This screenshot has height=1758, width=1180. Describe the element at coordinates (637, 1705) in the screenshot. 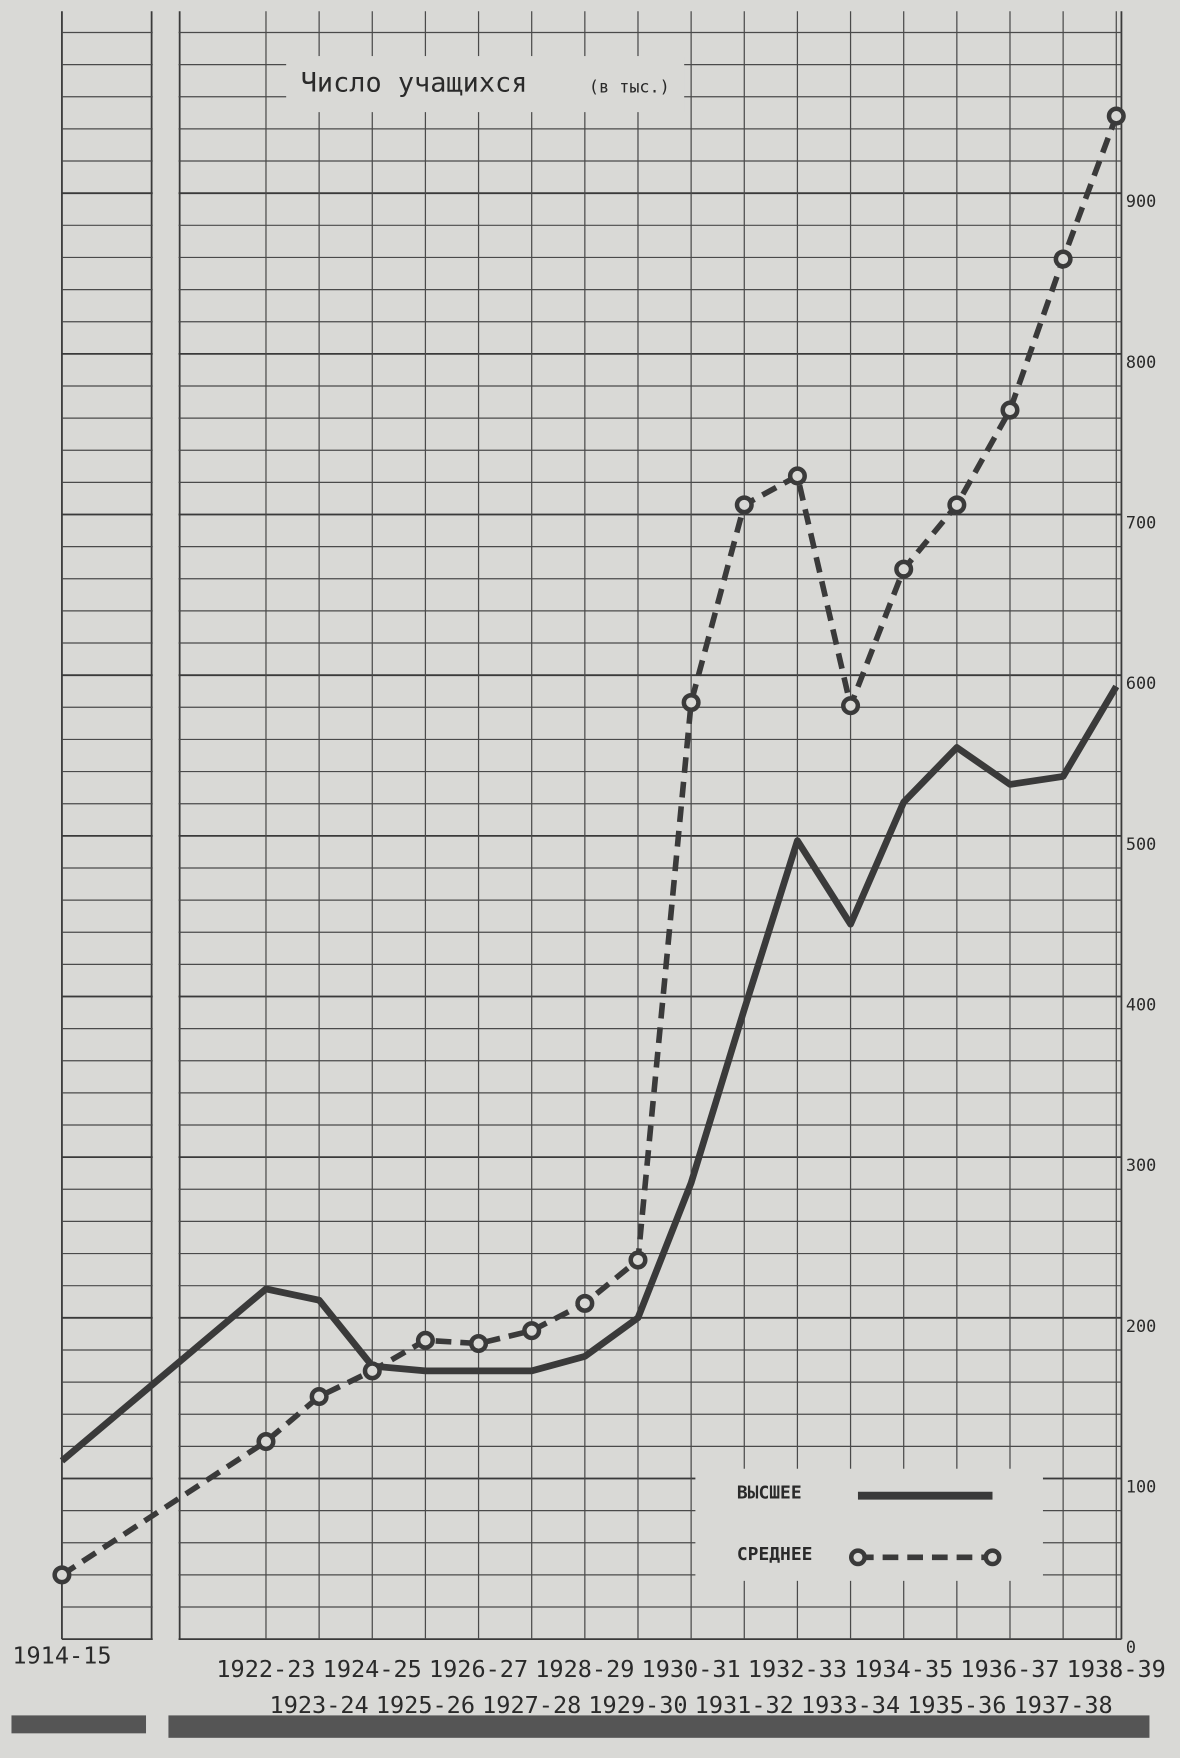

I see `x-tick-label: 1929-30` at that location.